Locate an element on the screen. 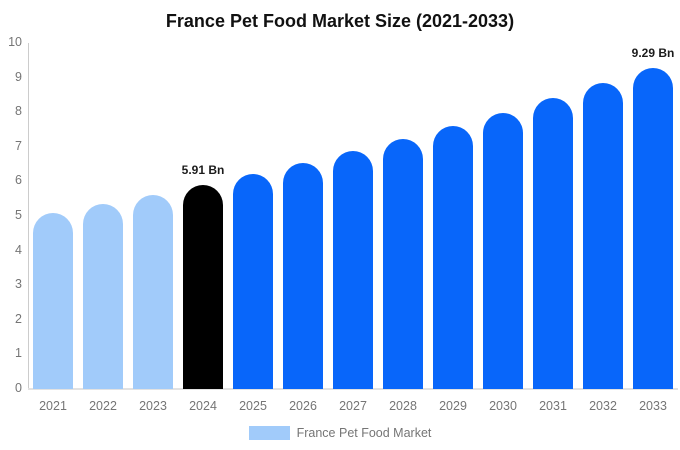 Image resolution: width=680 pixels, height=450 pixels. x-axis-label-2021: 2021 is located at coordinates (53, 406).